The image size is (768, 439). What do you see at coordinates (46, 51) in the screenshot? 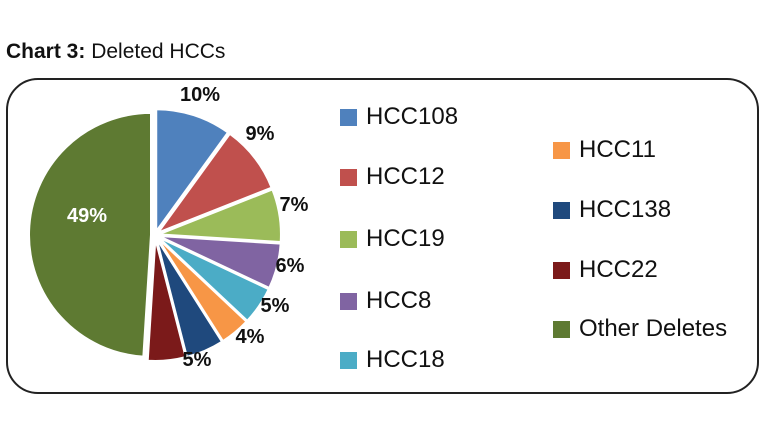
I see `chart-title-number: Chart 3:` at bounding box center [46, 51].